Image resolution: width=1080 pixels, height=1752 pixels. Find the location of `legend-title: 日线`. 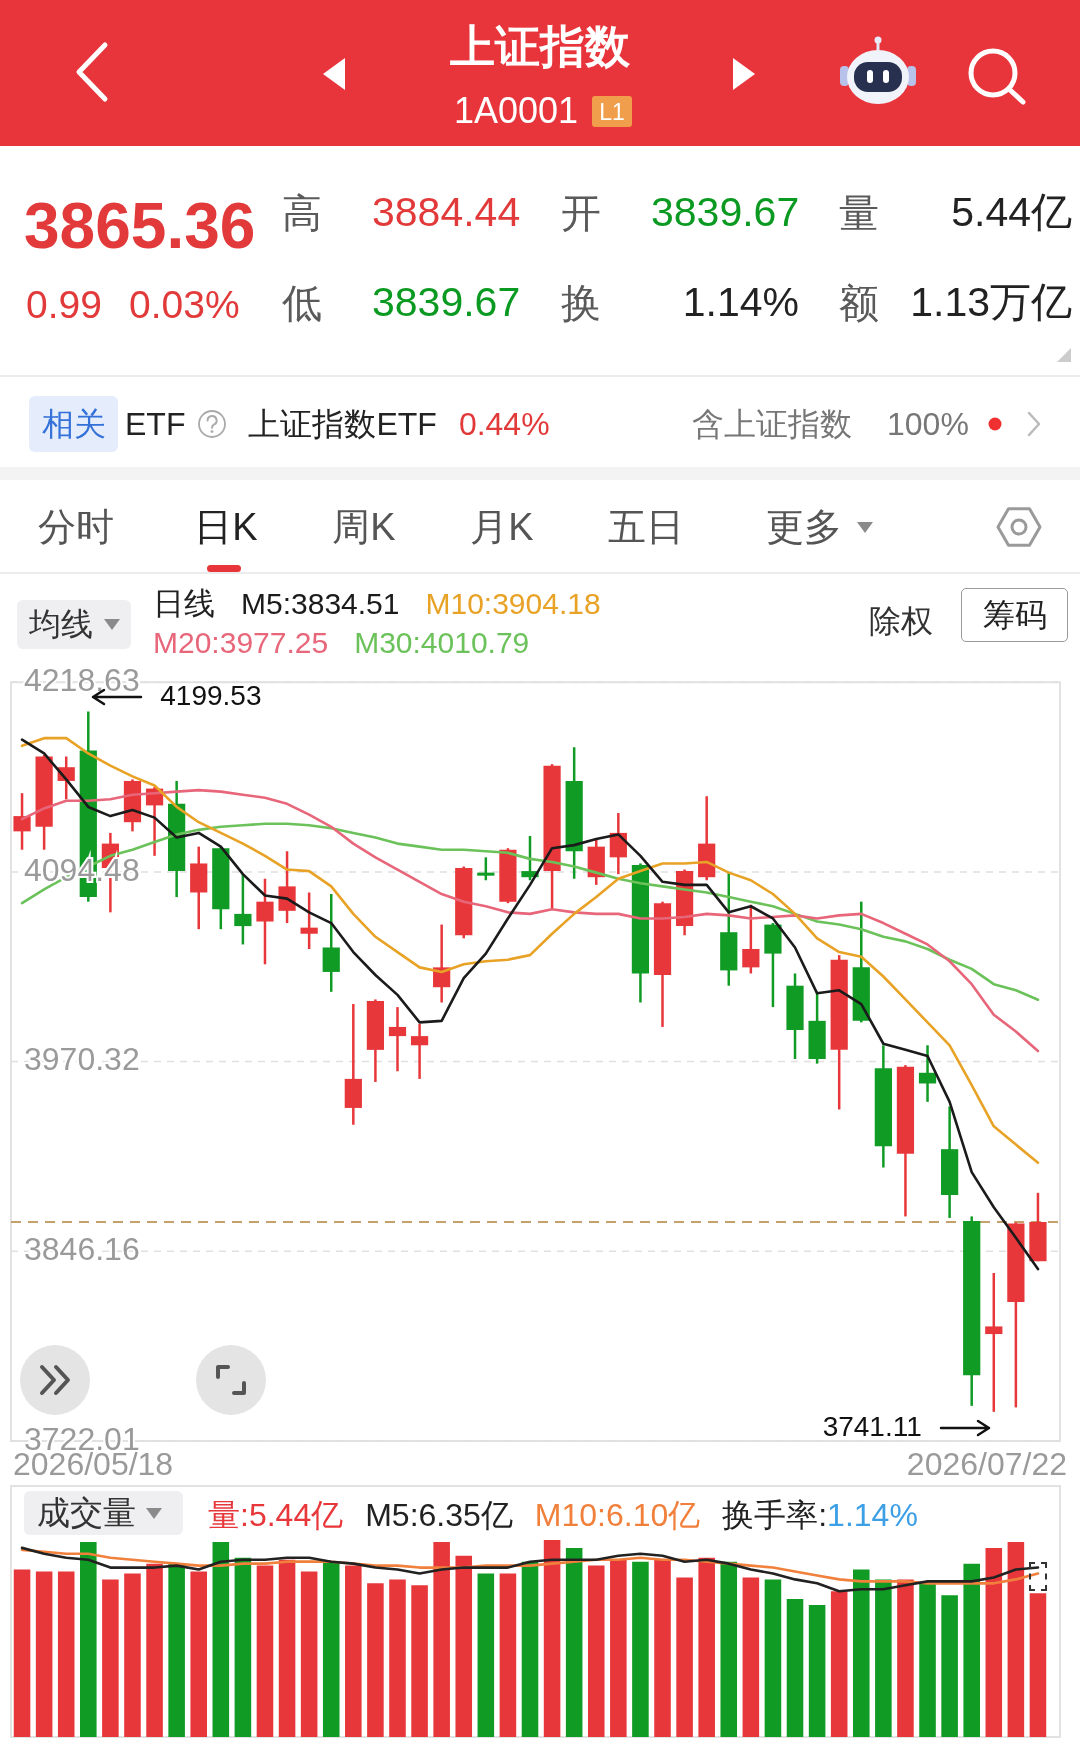

legend-title: 日线 is located at coordinates (184, 604).